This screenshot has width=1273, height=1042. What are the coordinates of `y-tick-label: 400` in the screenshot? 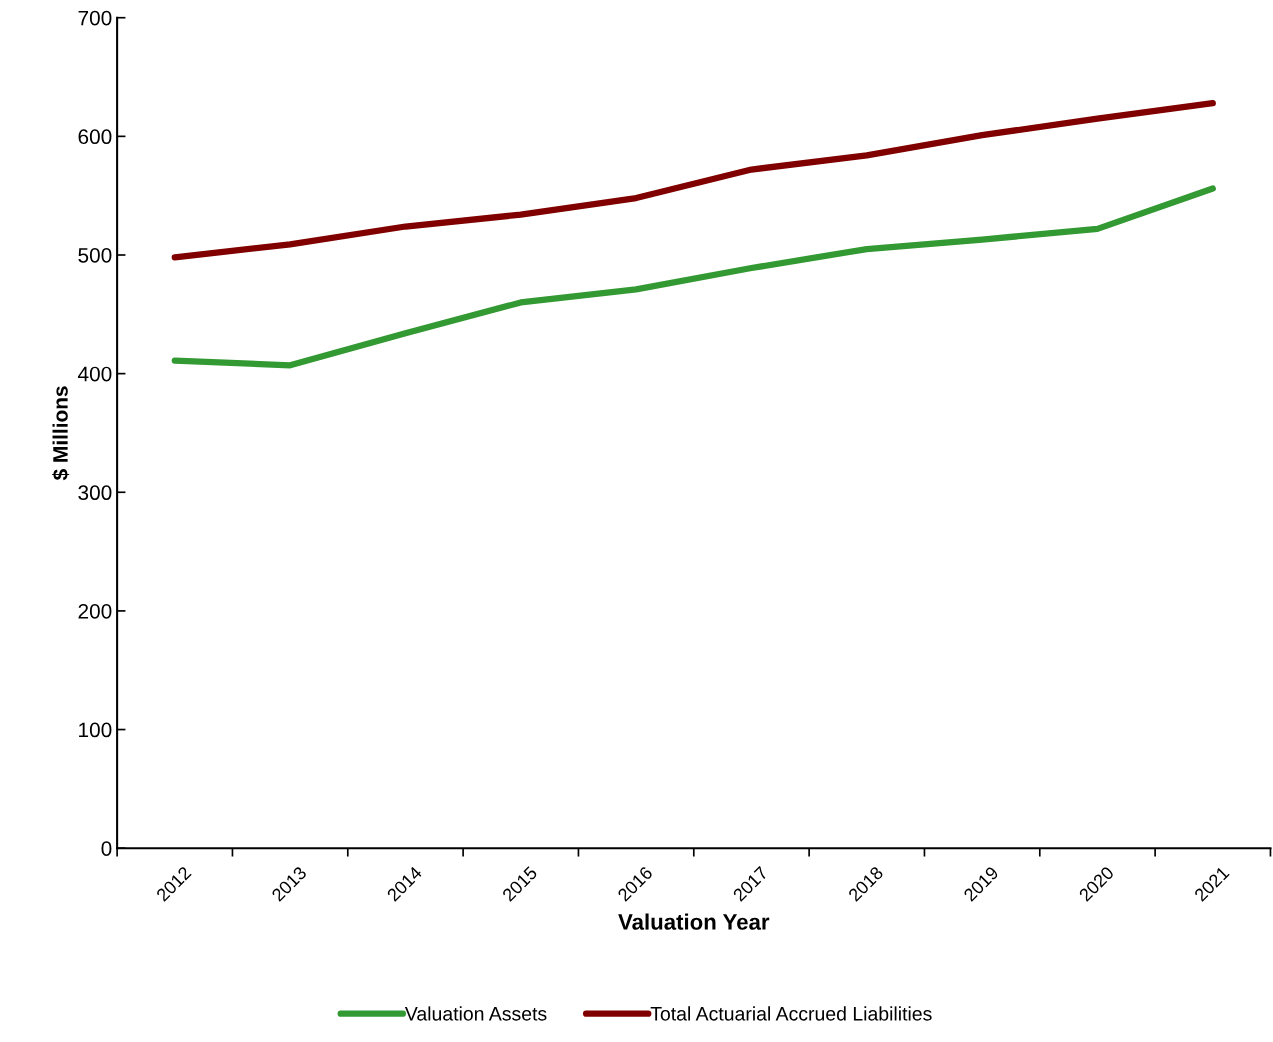 It's located at (94, 374).